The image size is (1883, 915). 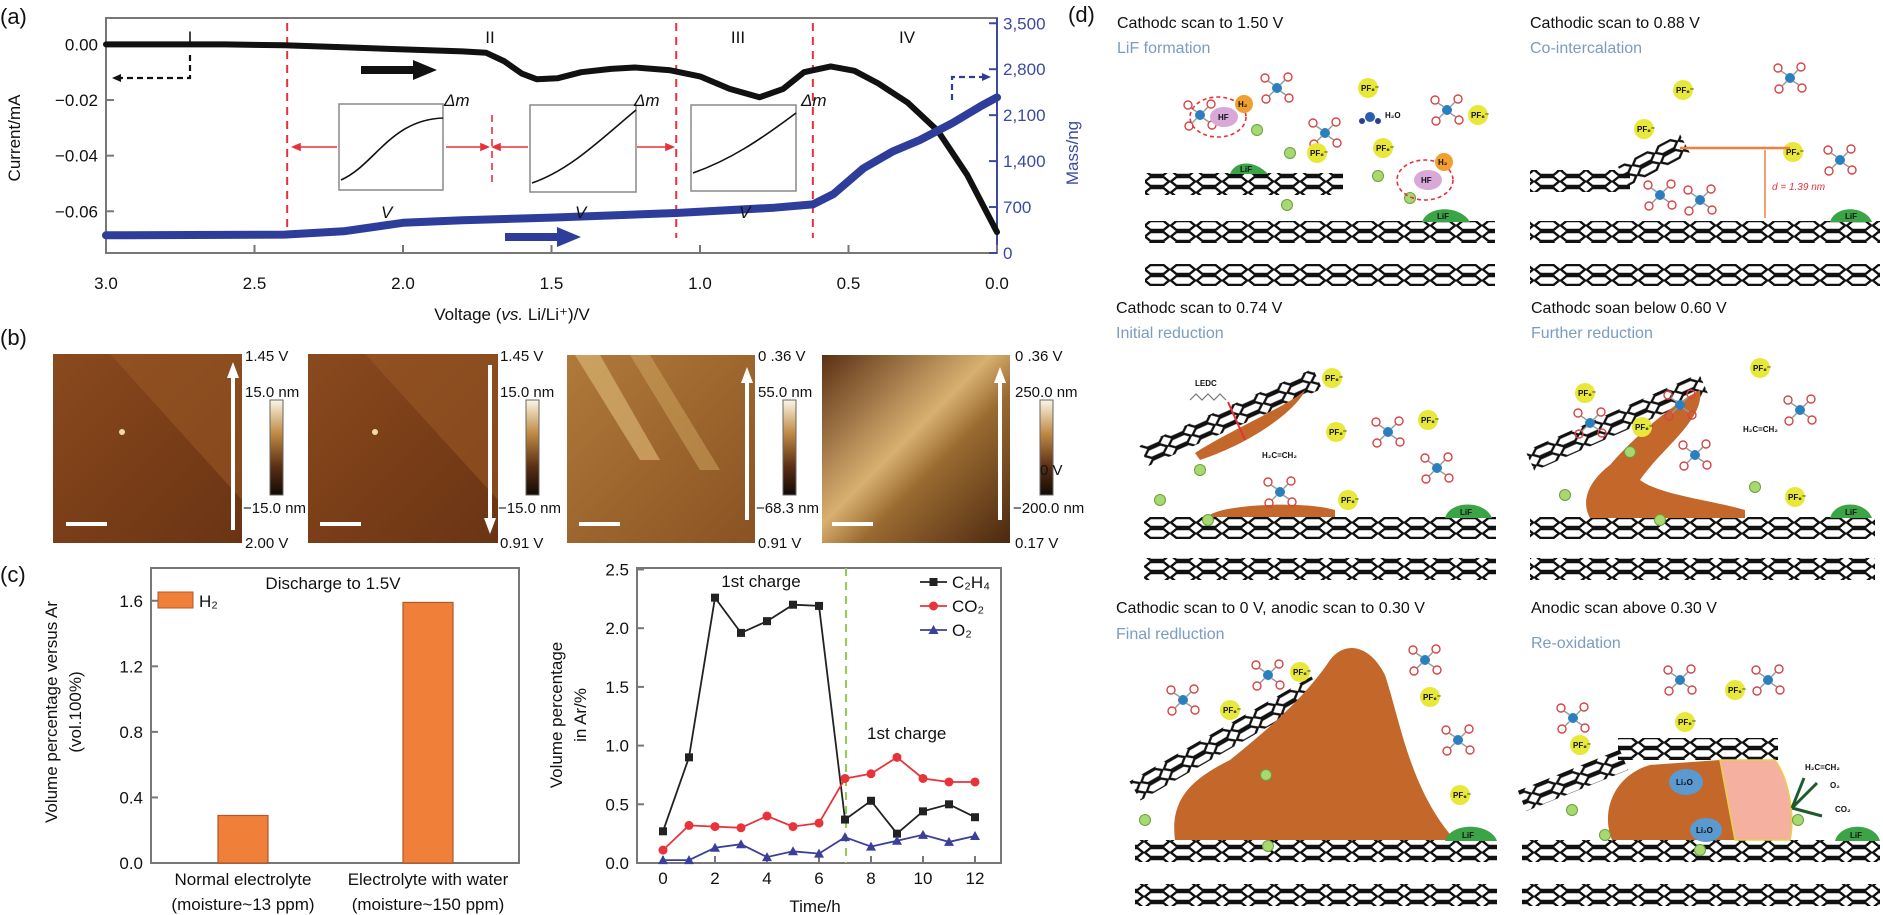 I want to click on x-tick-label: 1.0, so click(x=700, y=283).